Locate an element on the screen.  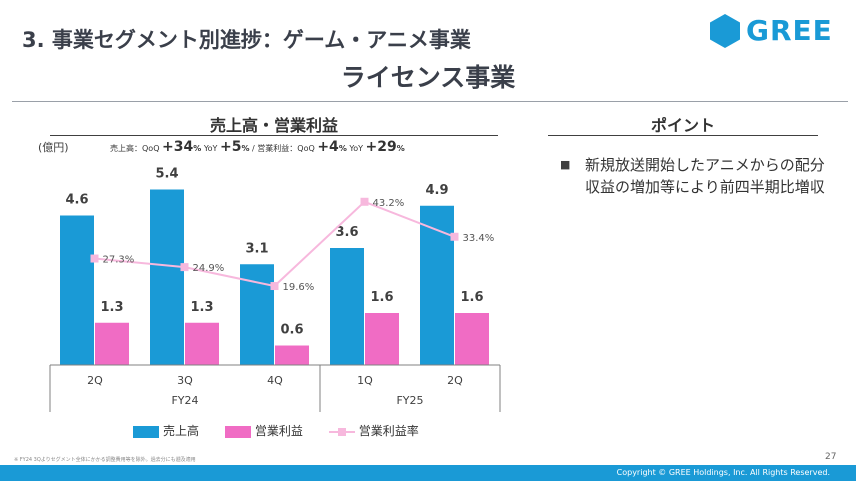
logo-text: GREE is located at coordinates (789, 30).